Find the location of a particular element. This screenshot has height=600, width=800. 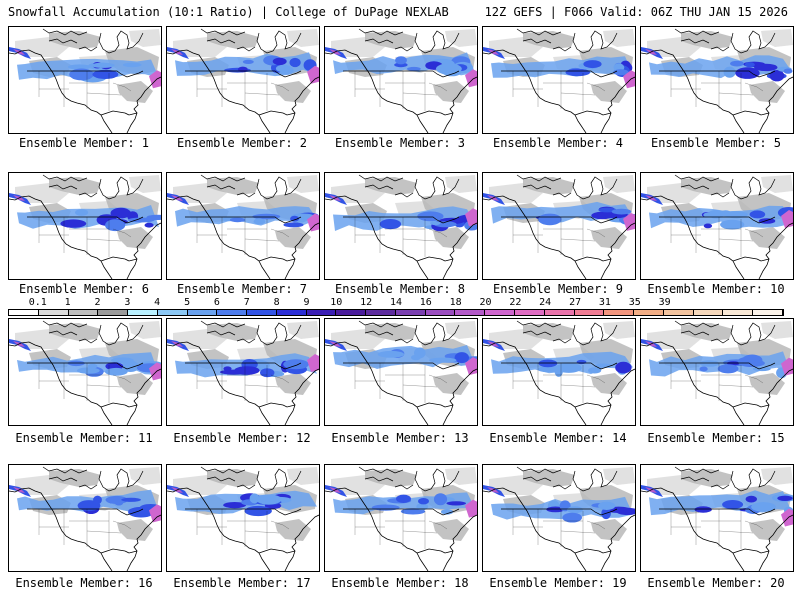

legend-tick-label: 12 is located at coordinates (366, 302).